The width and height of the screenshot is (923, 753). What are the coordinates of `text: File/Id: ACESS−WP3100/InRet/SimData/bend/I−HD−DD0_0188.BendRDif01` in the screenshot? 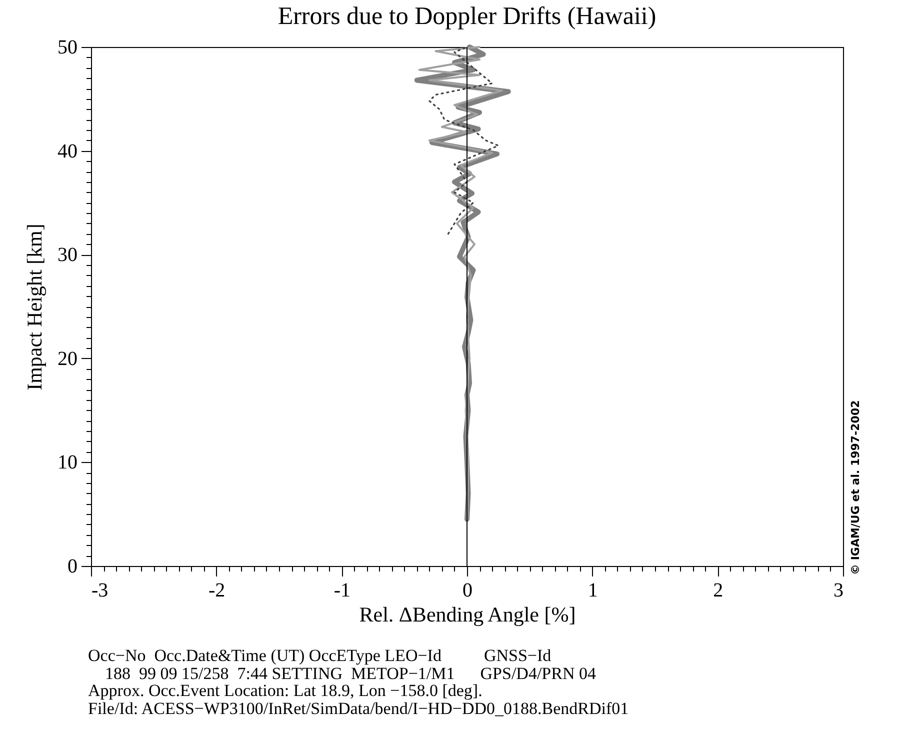 It's located at (358, 708).